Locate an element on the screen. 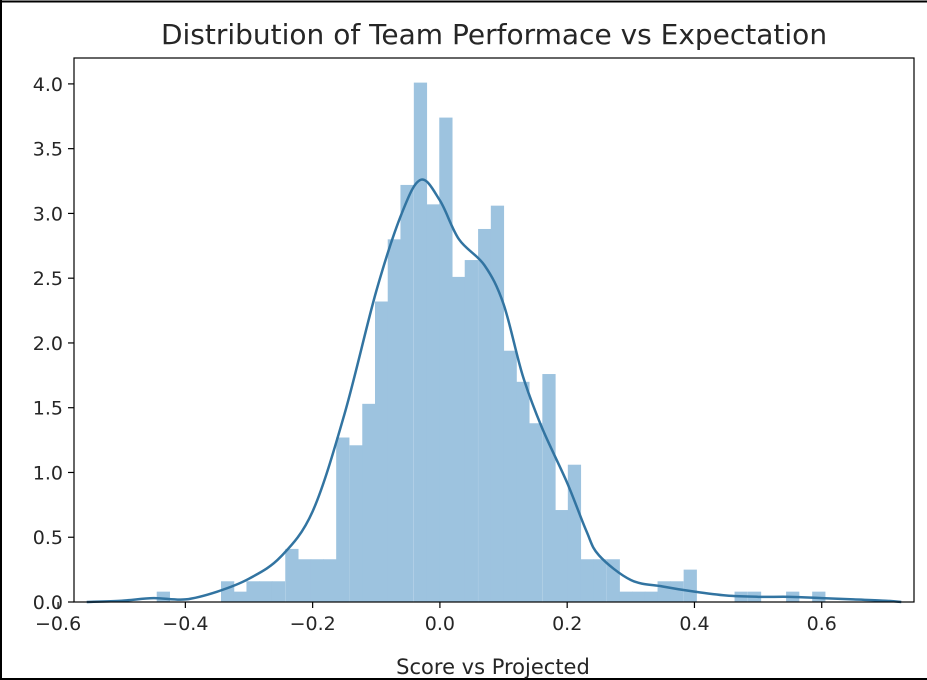 Image resolution: width=927 pixels, height=680 pixels. y-axis: 0.0 0.5 1.0 1.5 2.0 2.5 3.0 3.5 4.0 is located at coordinates (53, 344).